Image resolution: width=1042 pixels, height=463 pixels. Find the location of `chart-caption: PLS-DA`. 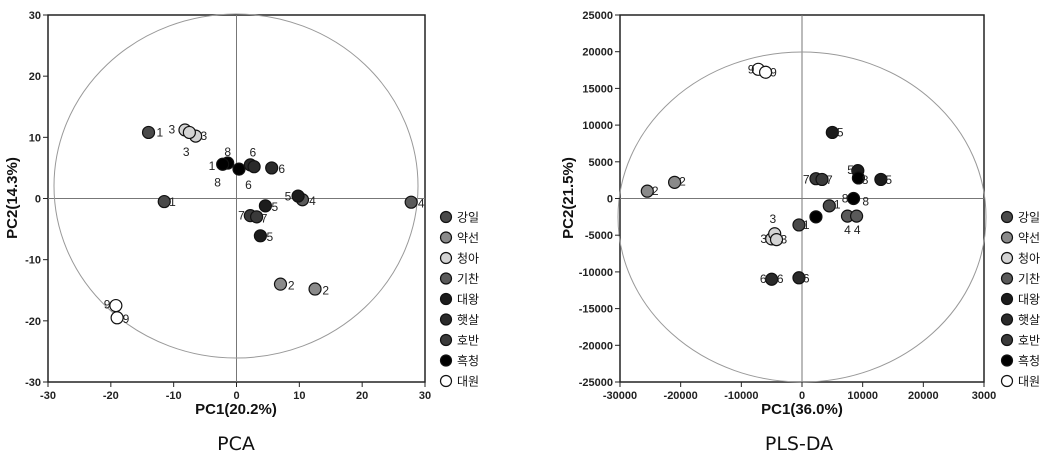

chart-caption: PLS-DA is located at coordinates (799, 444).